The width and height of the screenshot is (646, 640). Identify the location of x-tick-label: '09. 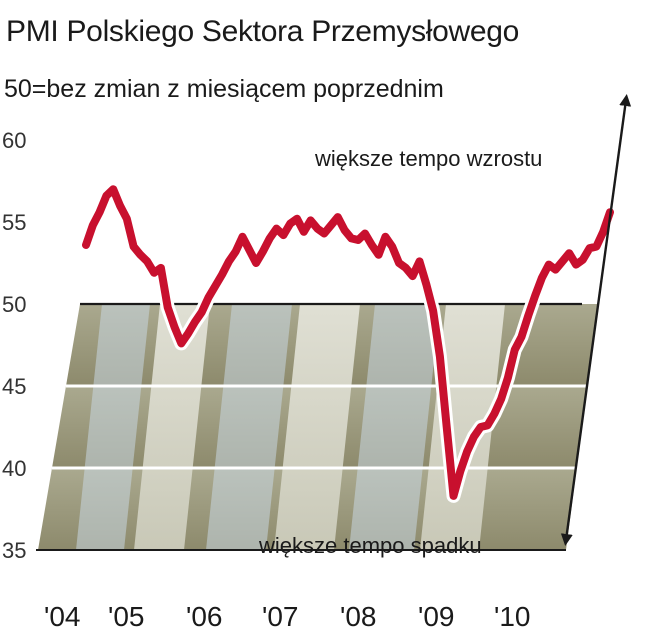
(436, 616).